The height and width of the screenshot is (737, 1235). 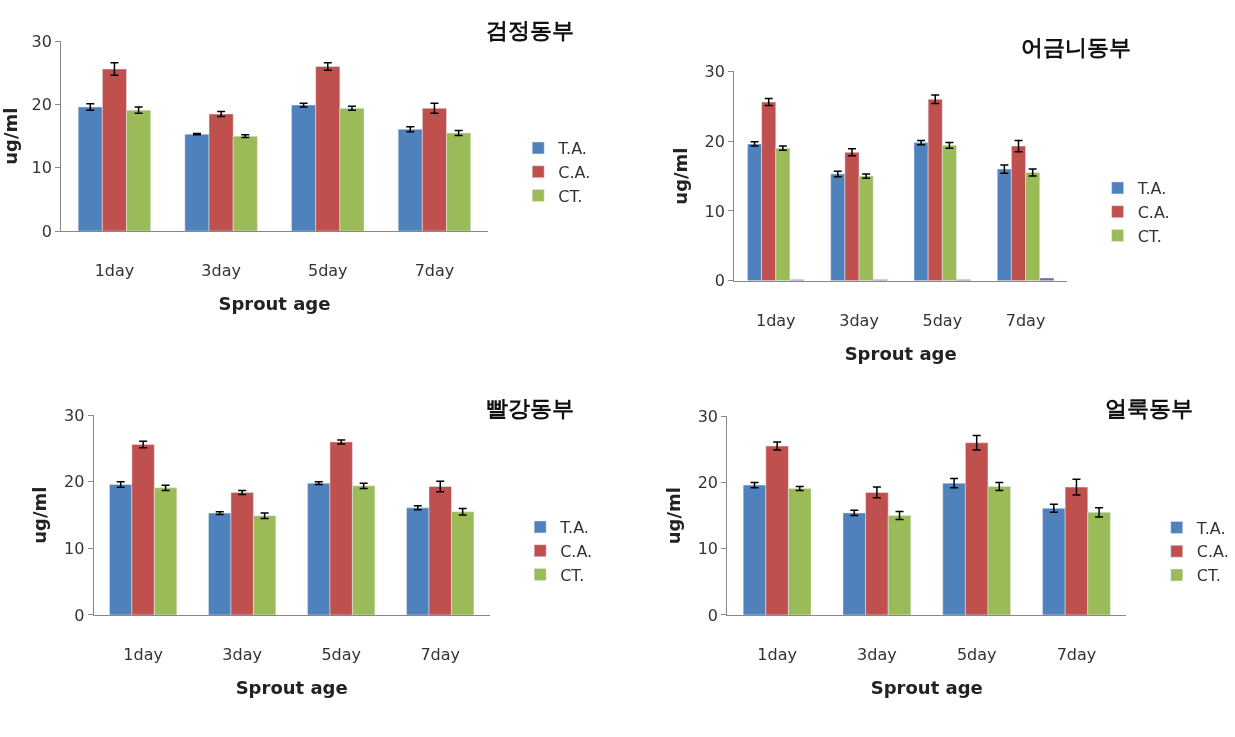 I want to click on chart-title: 빨강동부, so click(x=530, y=408).